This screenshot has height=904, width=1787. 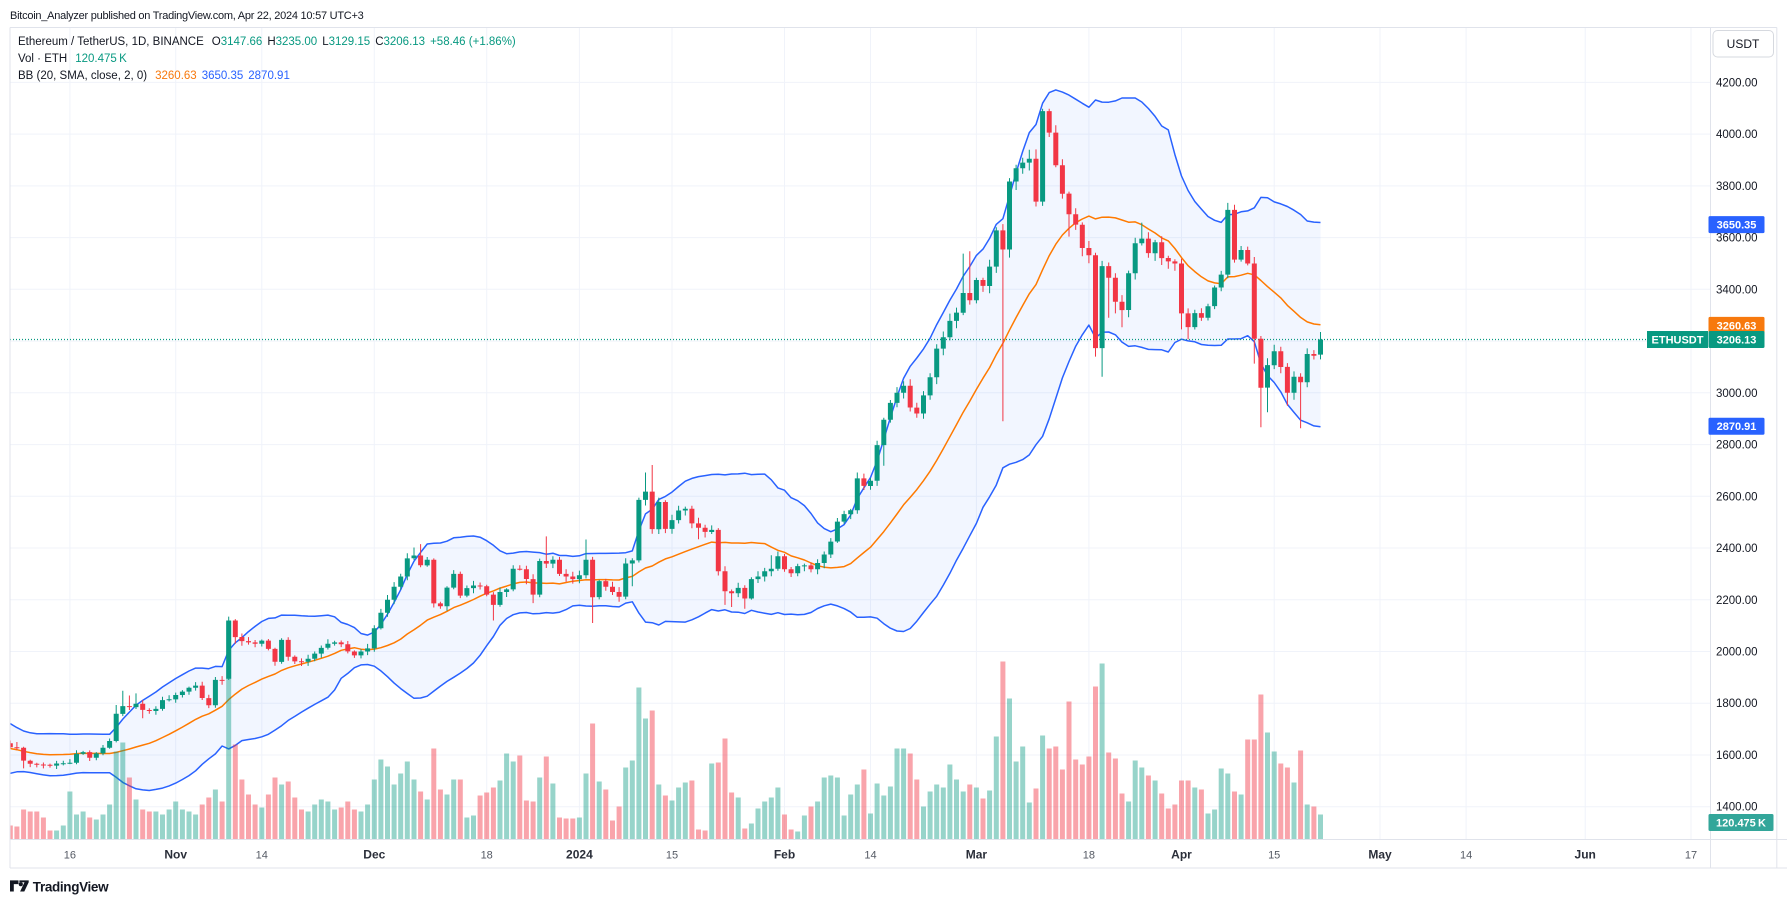 I want to click on svg-text: 1600.00, so click(x=1737, y=756).